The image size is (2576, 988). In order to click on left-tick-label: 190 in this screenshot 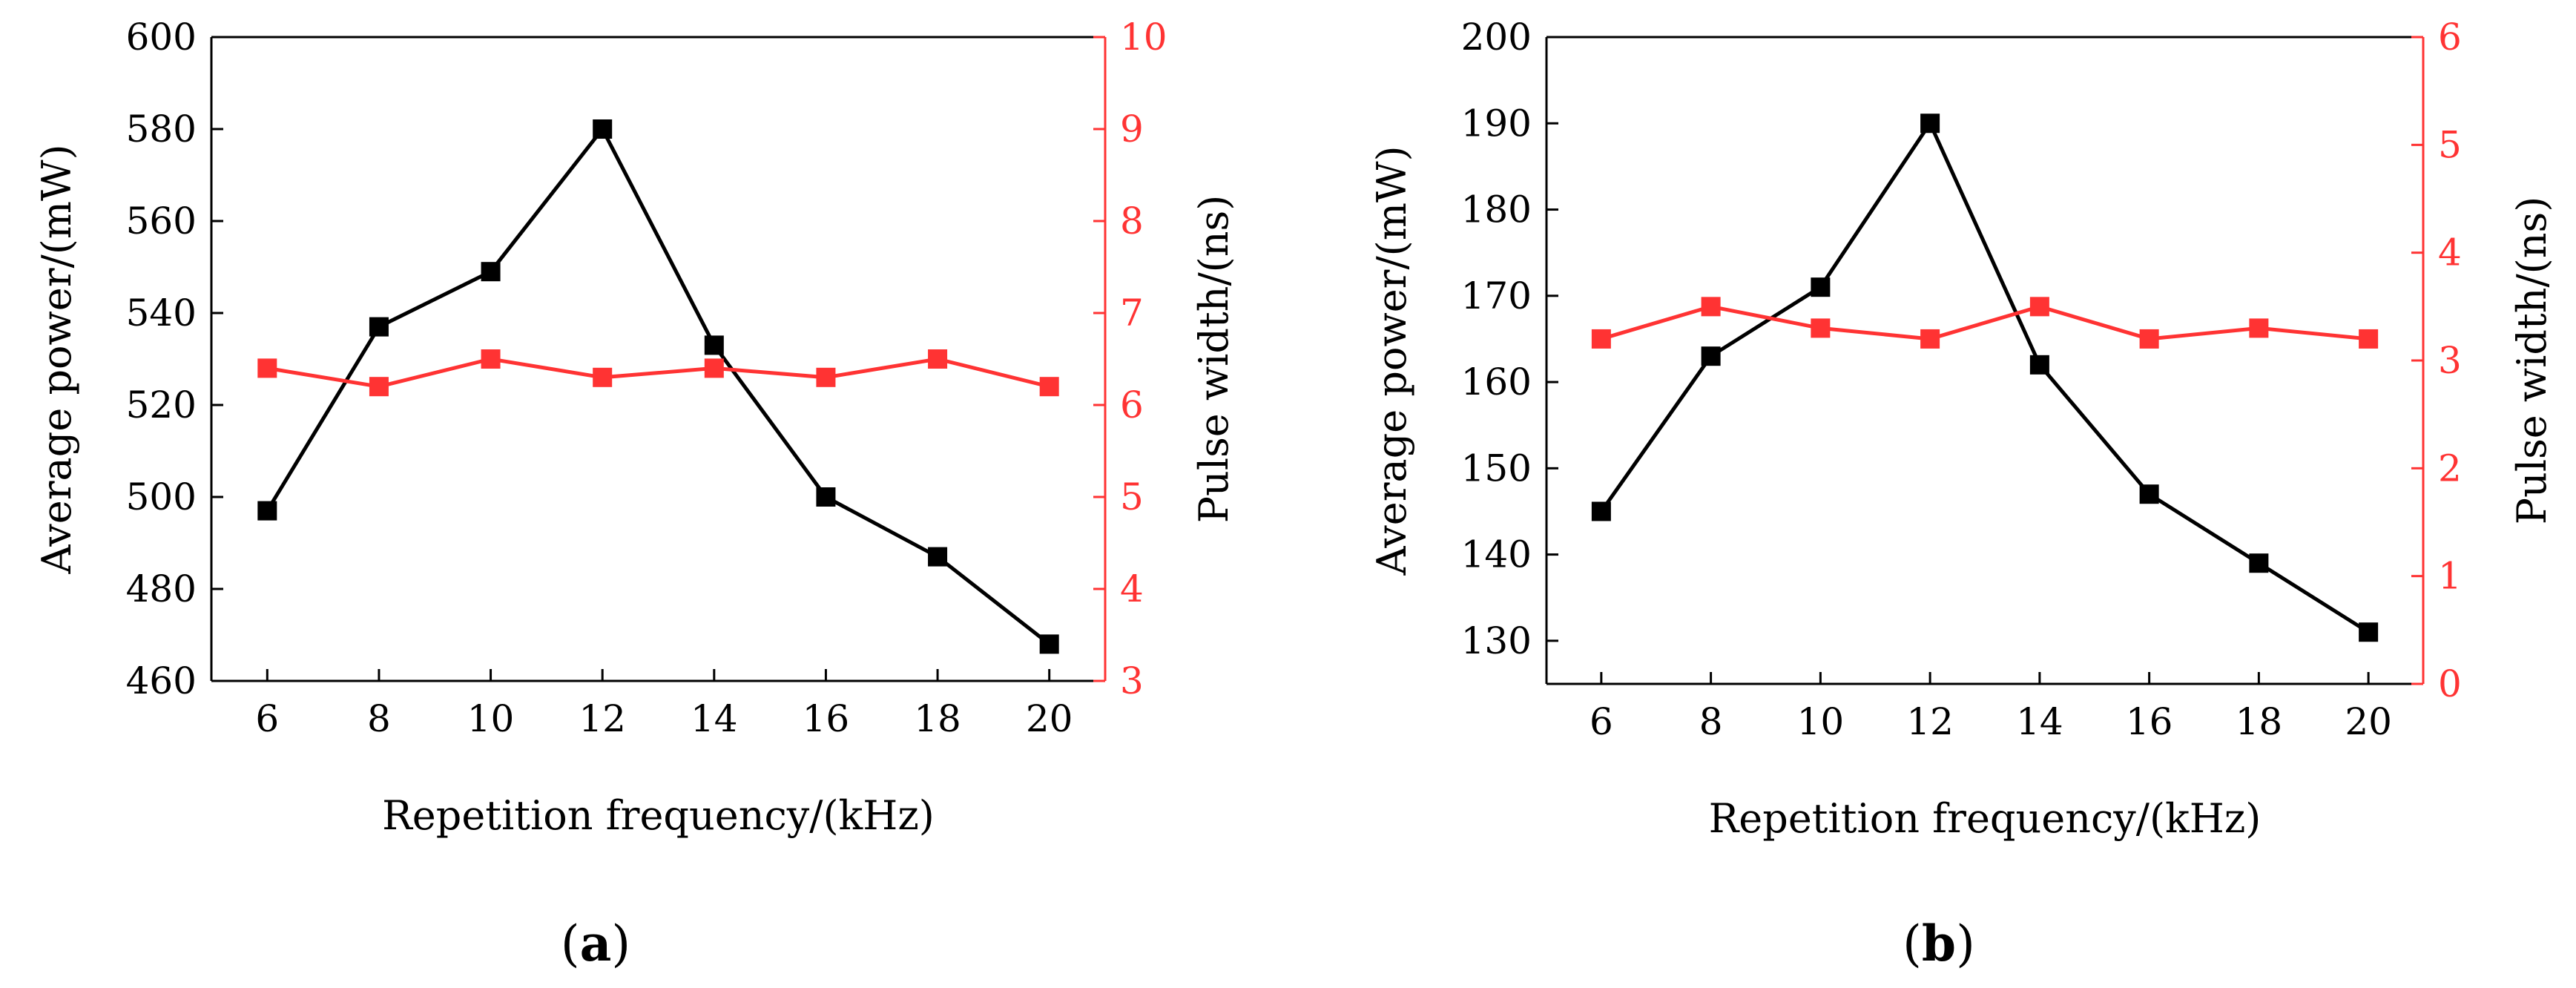, I will do `click(1496, 124)`.